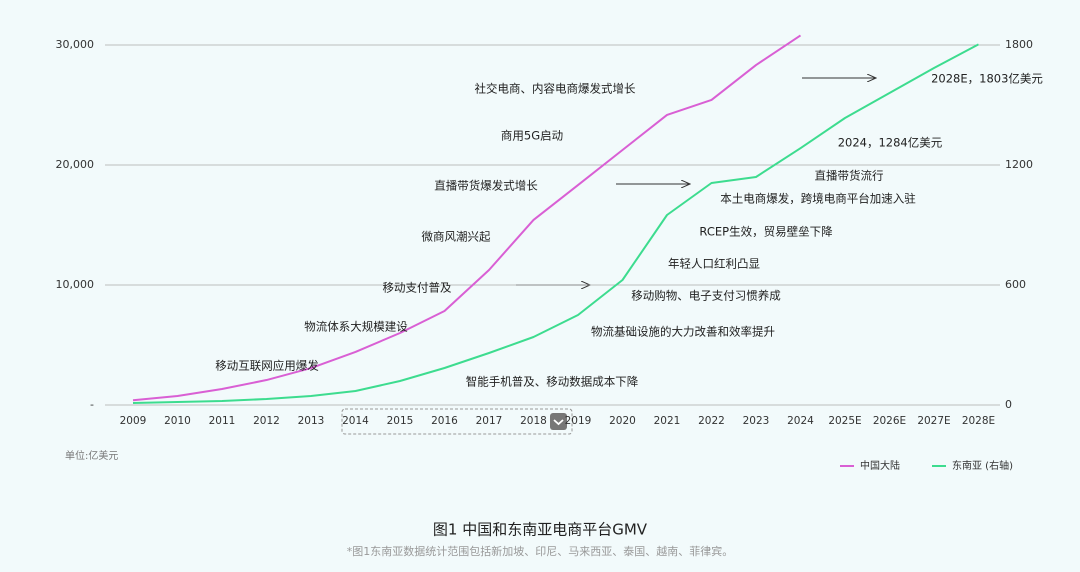  What do you see at coordinates (75, 284) in the screenshot?
I see `y-tick-label: 10,000` at bounding box center [75, 284].